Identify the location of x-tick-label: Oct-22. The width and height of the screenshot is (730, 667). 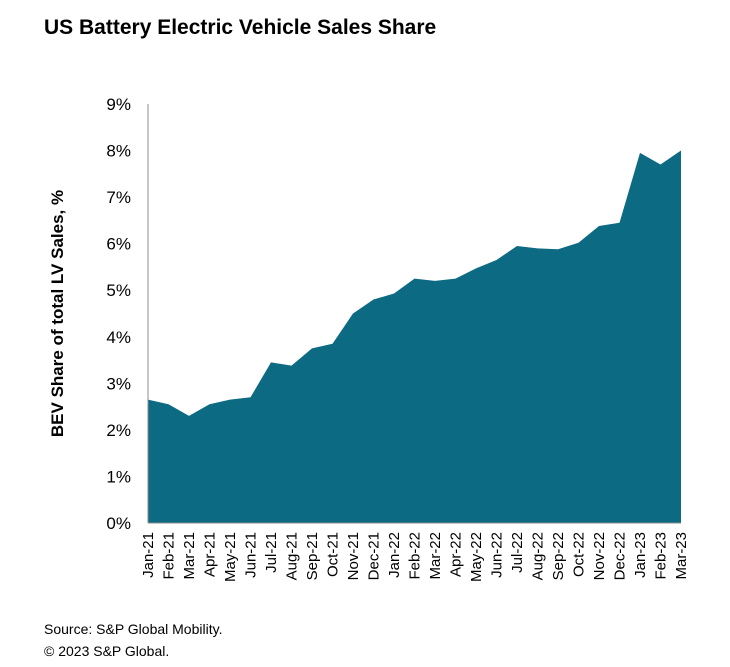
(579, 554).